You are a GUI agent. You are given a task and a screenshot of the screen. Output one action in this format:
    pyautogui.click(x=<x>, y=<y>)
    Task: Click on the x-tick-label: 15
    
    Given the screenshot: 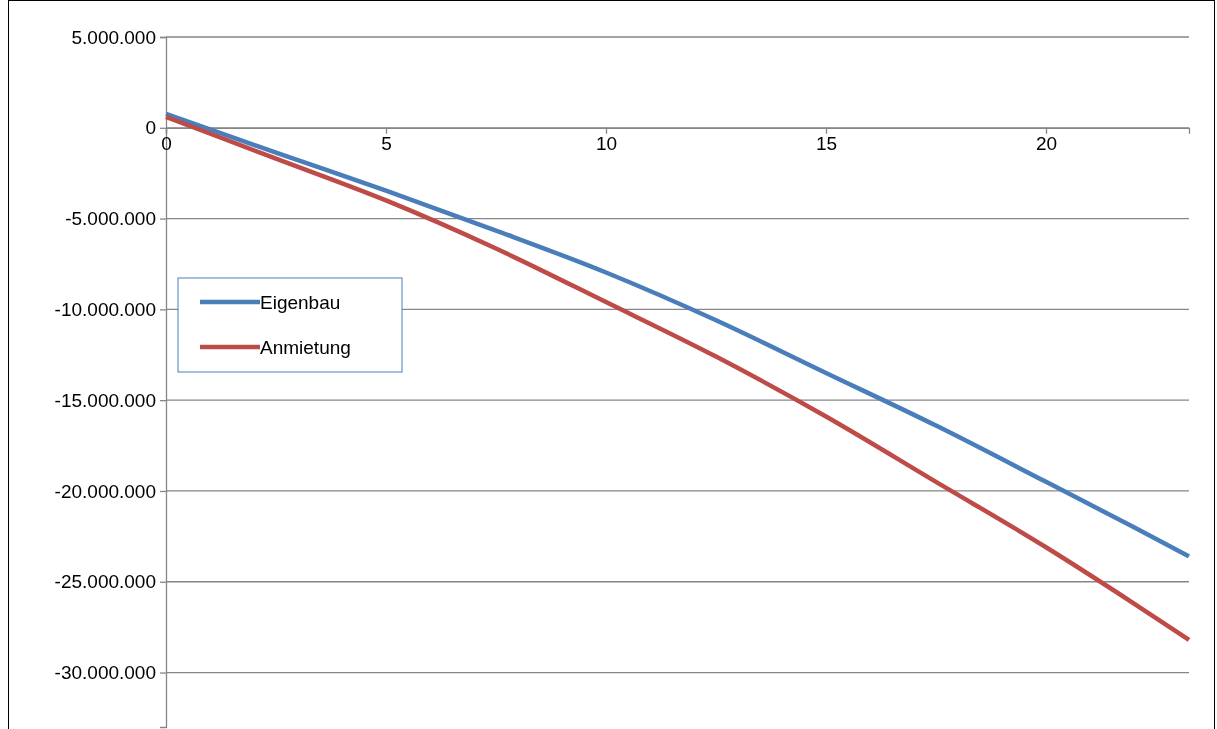 What is the action you would take?
    pyautogui.click(x=826, y=144)
    